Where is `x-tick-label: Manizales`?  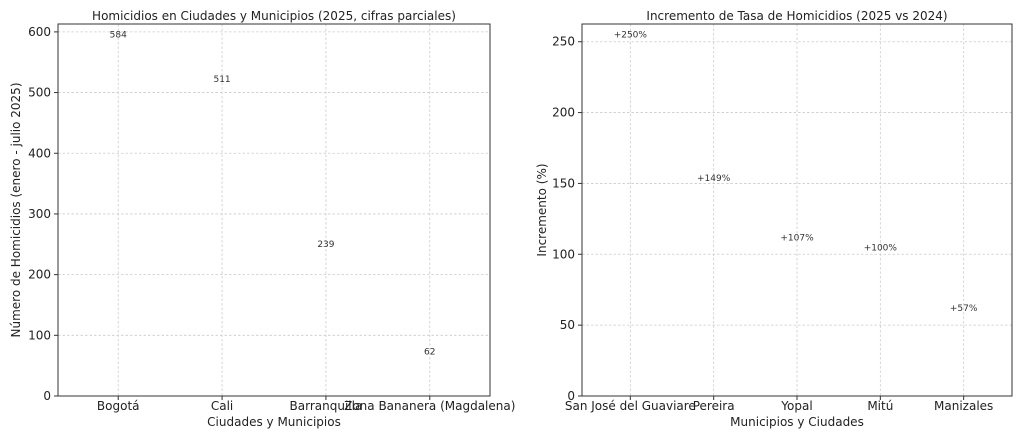 x-tick-label: Manizales is located at coordinates (963, 406).